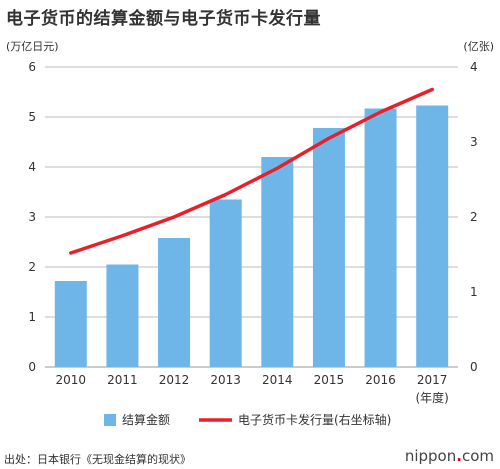 The image size is (500, 469). Describe the element at coordinates (32, 267) in the screenshot. I see `y-left-tick-label: 2` at that location.